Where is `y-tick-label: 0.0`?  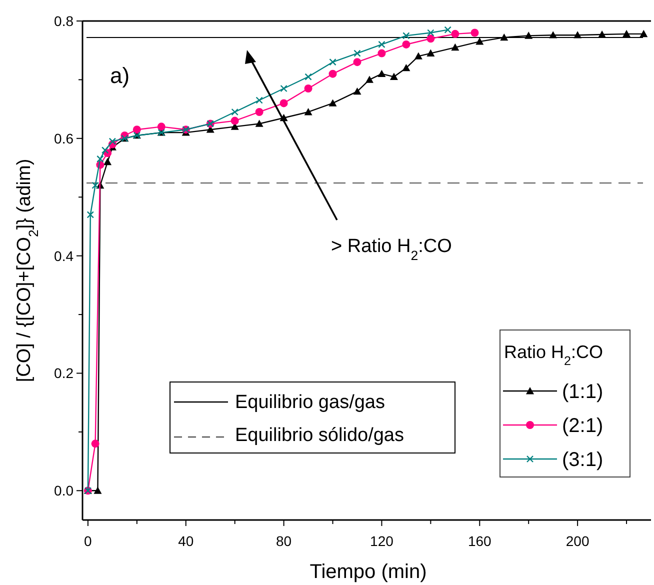
y-tick-label: 0.0 is located at coordinates (64, 490).